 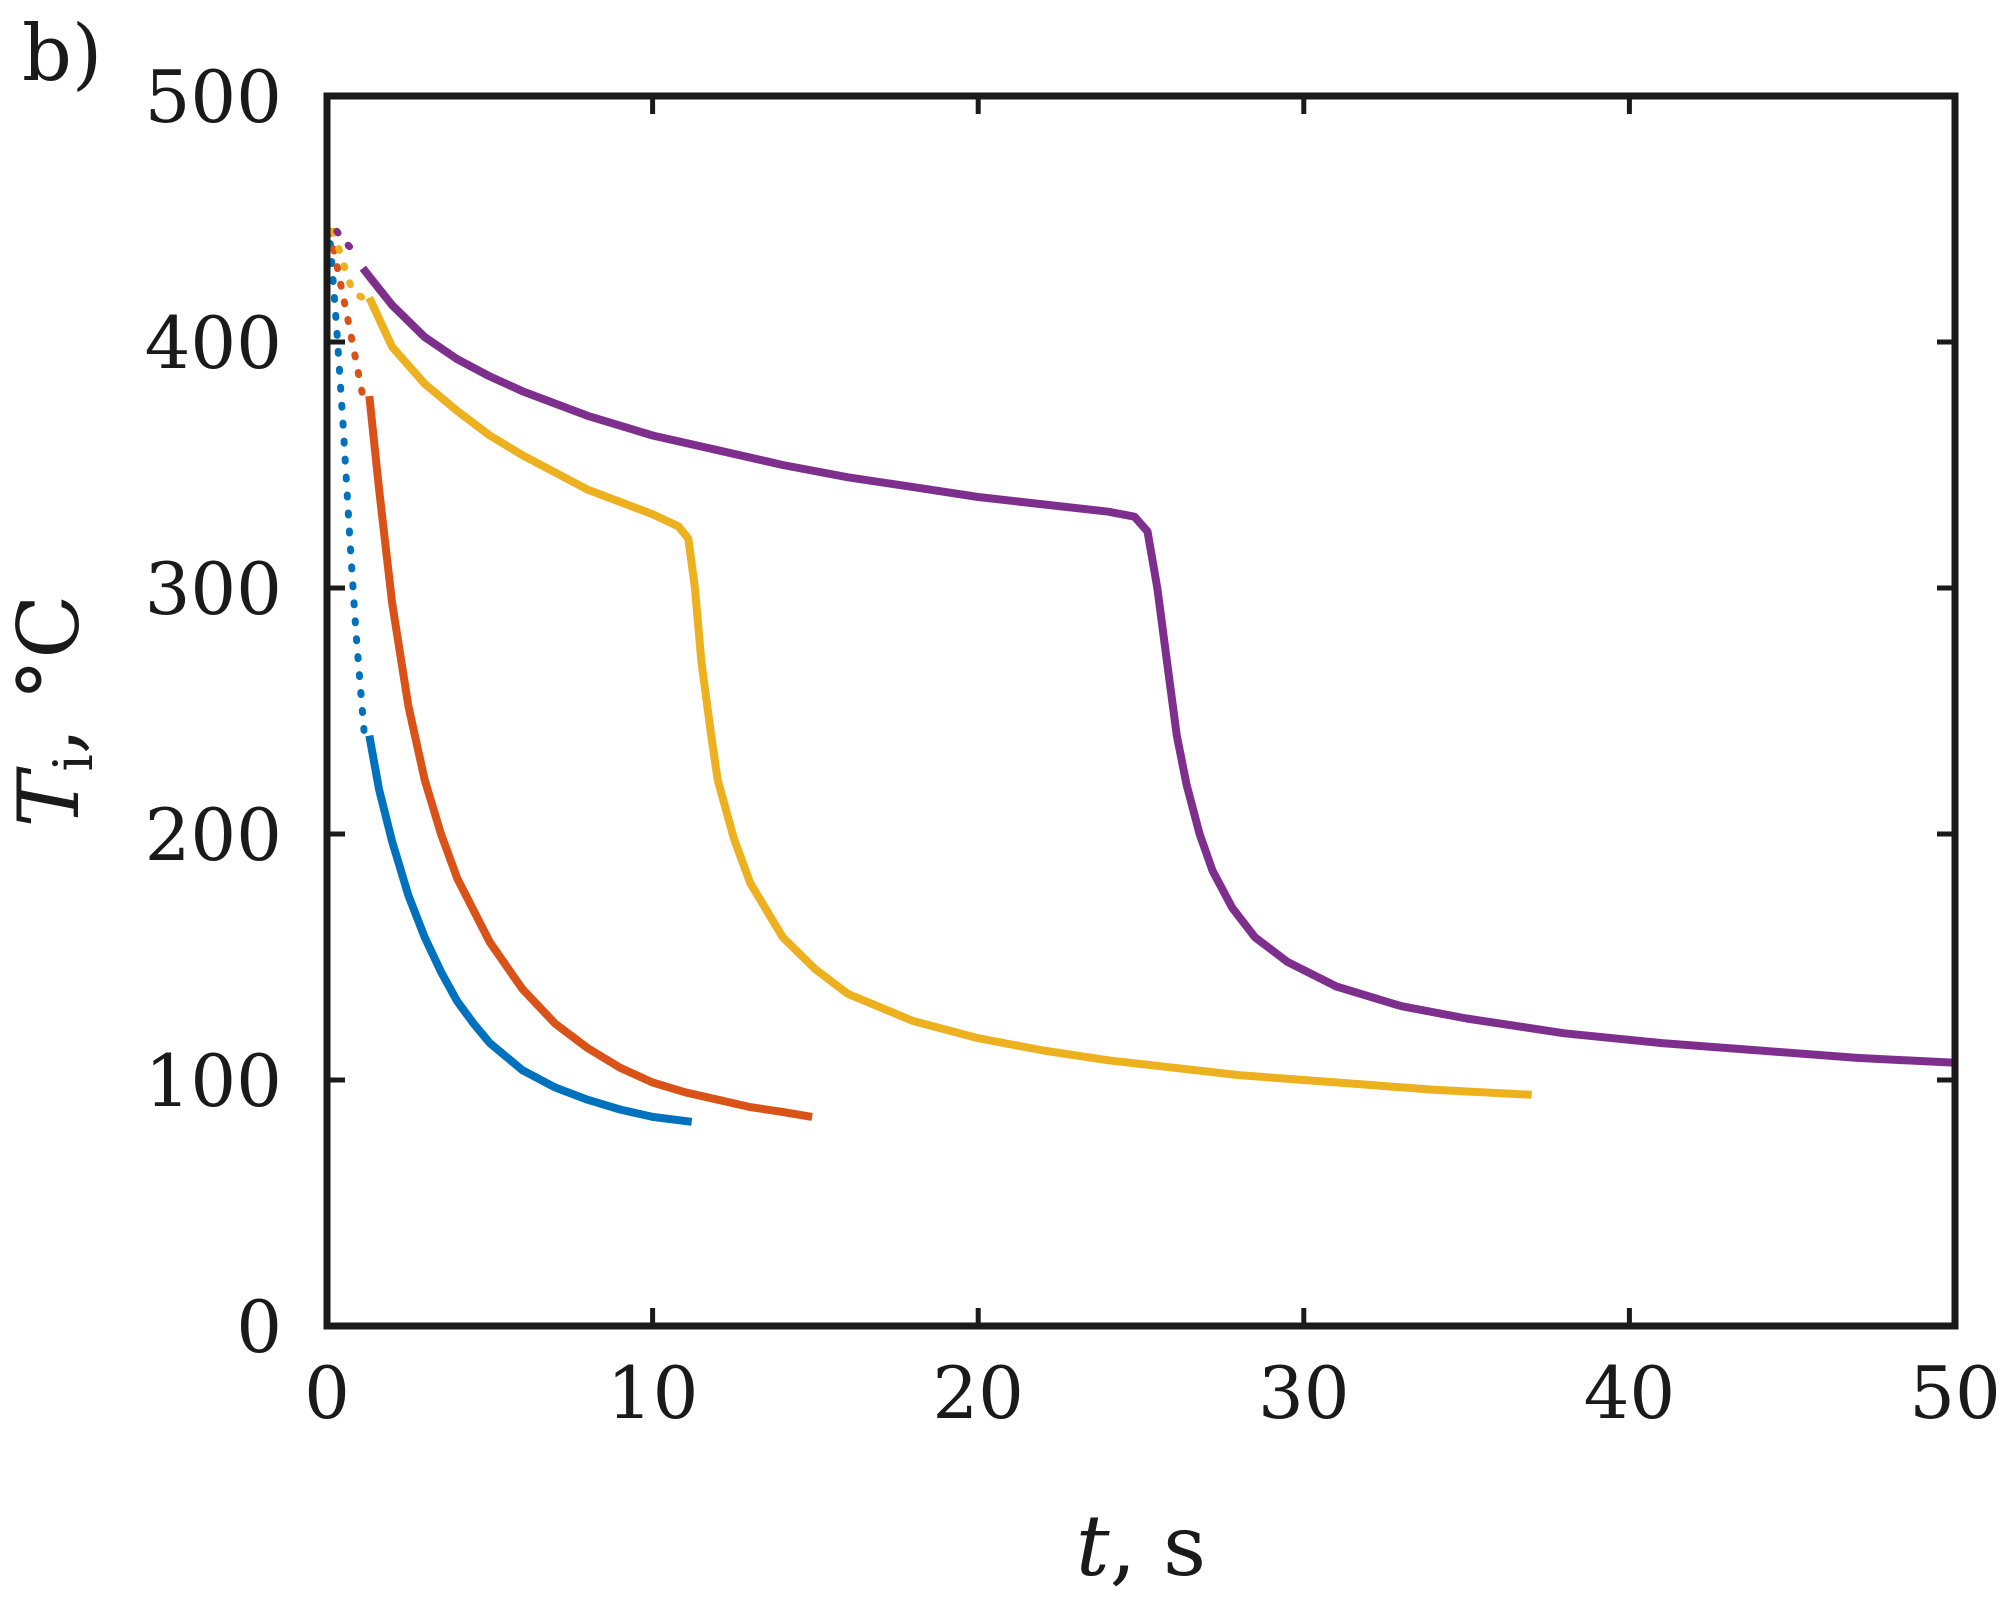 What do you see at coordinates (213, 835) in the screenshot?
I see `y-tick-label: 200` at bounding box center [213, 835].